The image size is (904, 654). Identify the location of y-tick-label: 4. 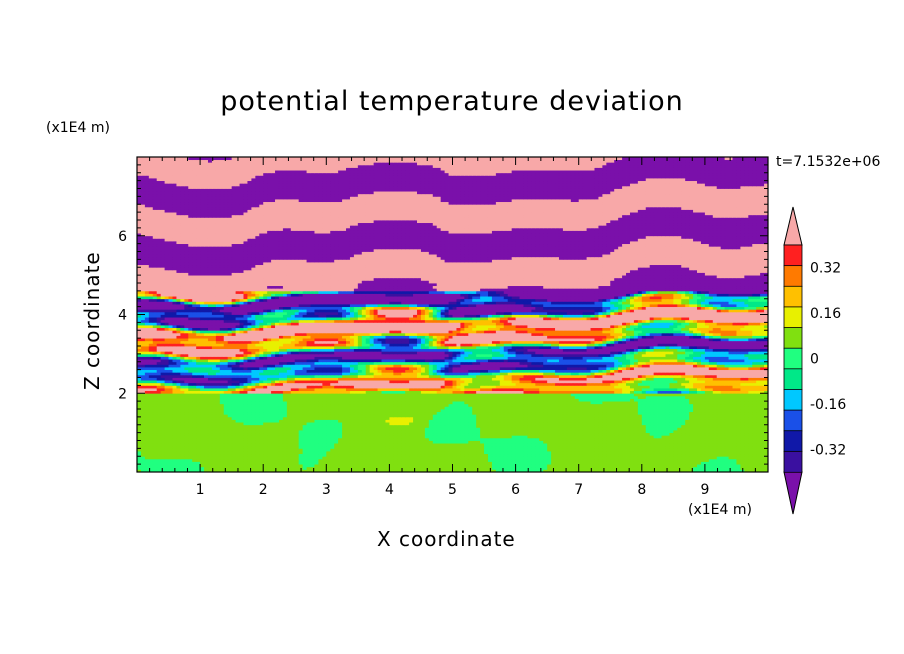
(122, 316).